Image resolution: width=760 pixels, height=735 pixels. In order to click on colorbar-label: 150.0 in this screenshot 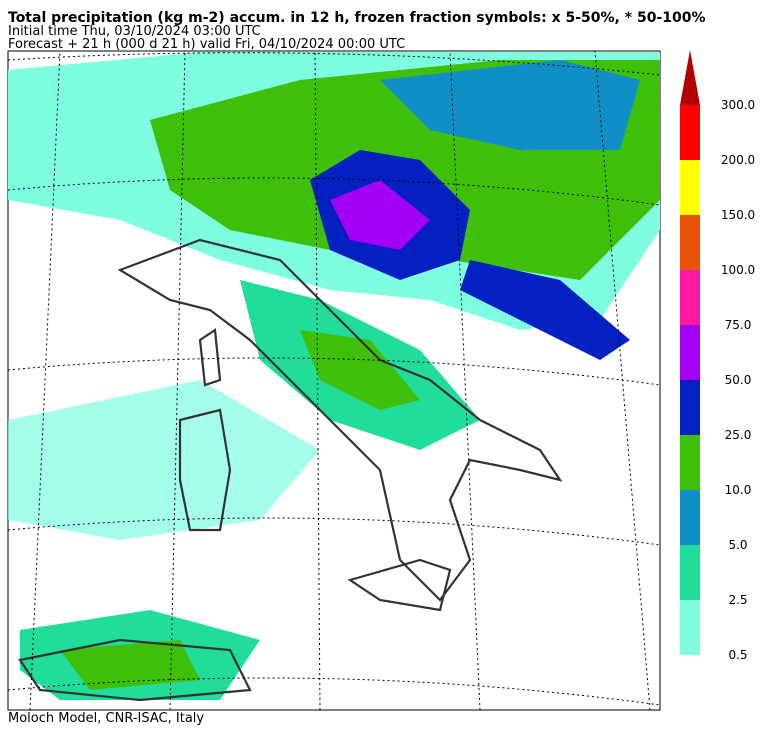, I will do `click(738, 215)`.